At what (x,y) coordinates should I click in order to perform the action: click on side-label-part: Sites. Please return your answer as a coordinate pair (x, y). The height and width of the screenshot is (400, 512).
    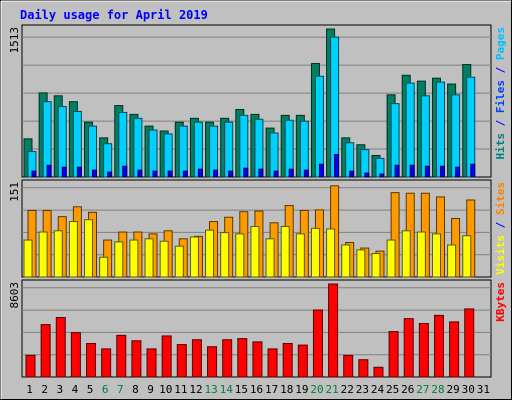
    Looking at the image, I should click on (500, 198).